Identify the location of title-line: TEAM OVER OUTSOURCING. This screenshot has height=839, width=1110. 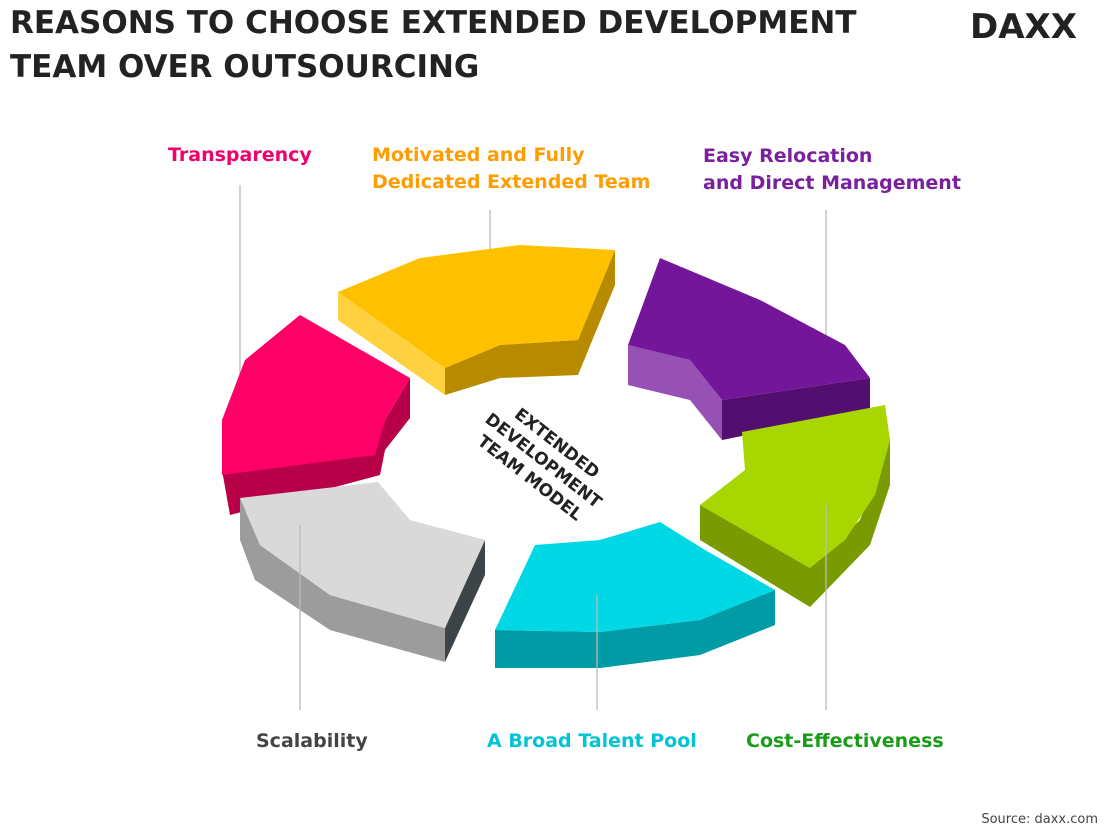
(244, 67).